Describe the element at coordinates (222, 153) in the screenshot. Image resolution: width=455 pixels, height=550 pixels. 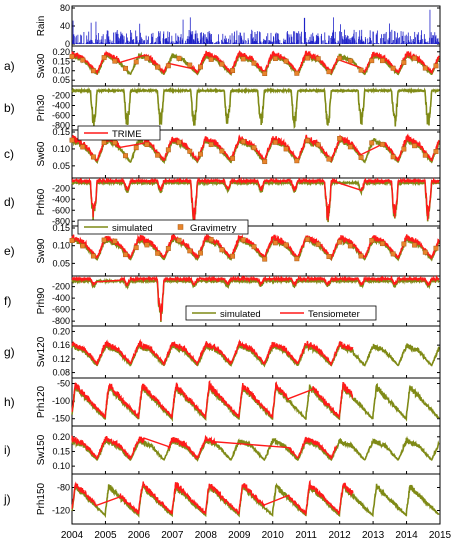
I see `panel-c: 0.05 0.10 0.15 Sw60 c)` at that location.